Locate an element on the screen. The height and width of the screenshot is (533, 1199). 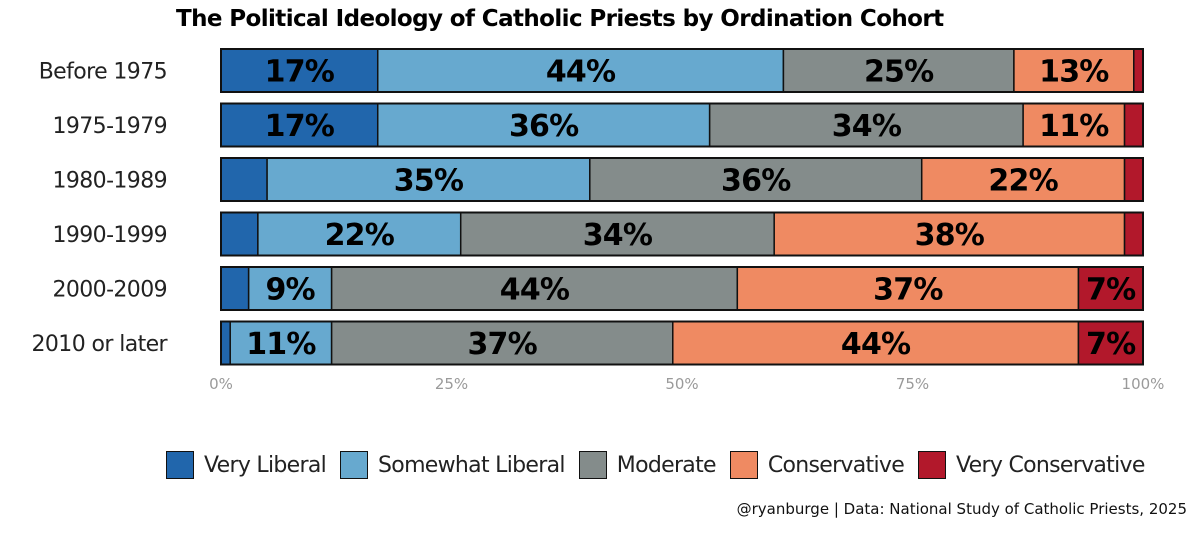
category-label: 1980-1989 is located at coordinates (109, 181).